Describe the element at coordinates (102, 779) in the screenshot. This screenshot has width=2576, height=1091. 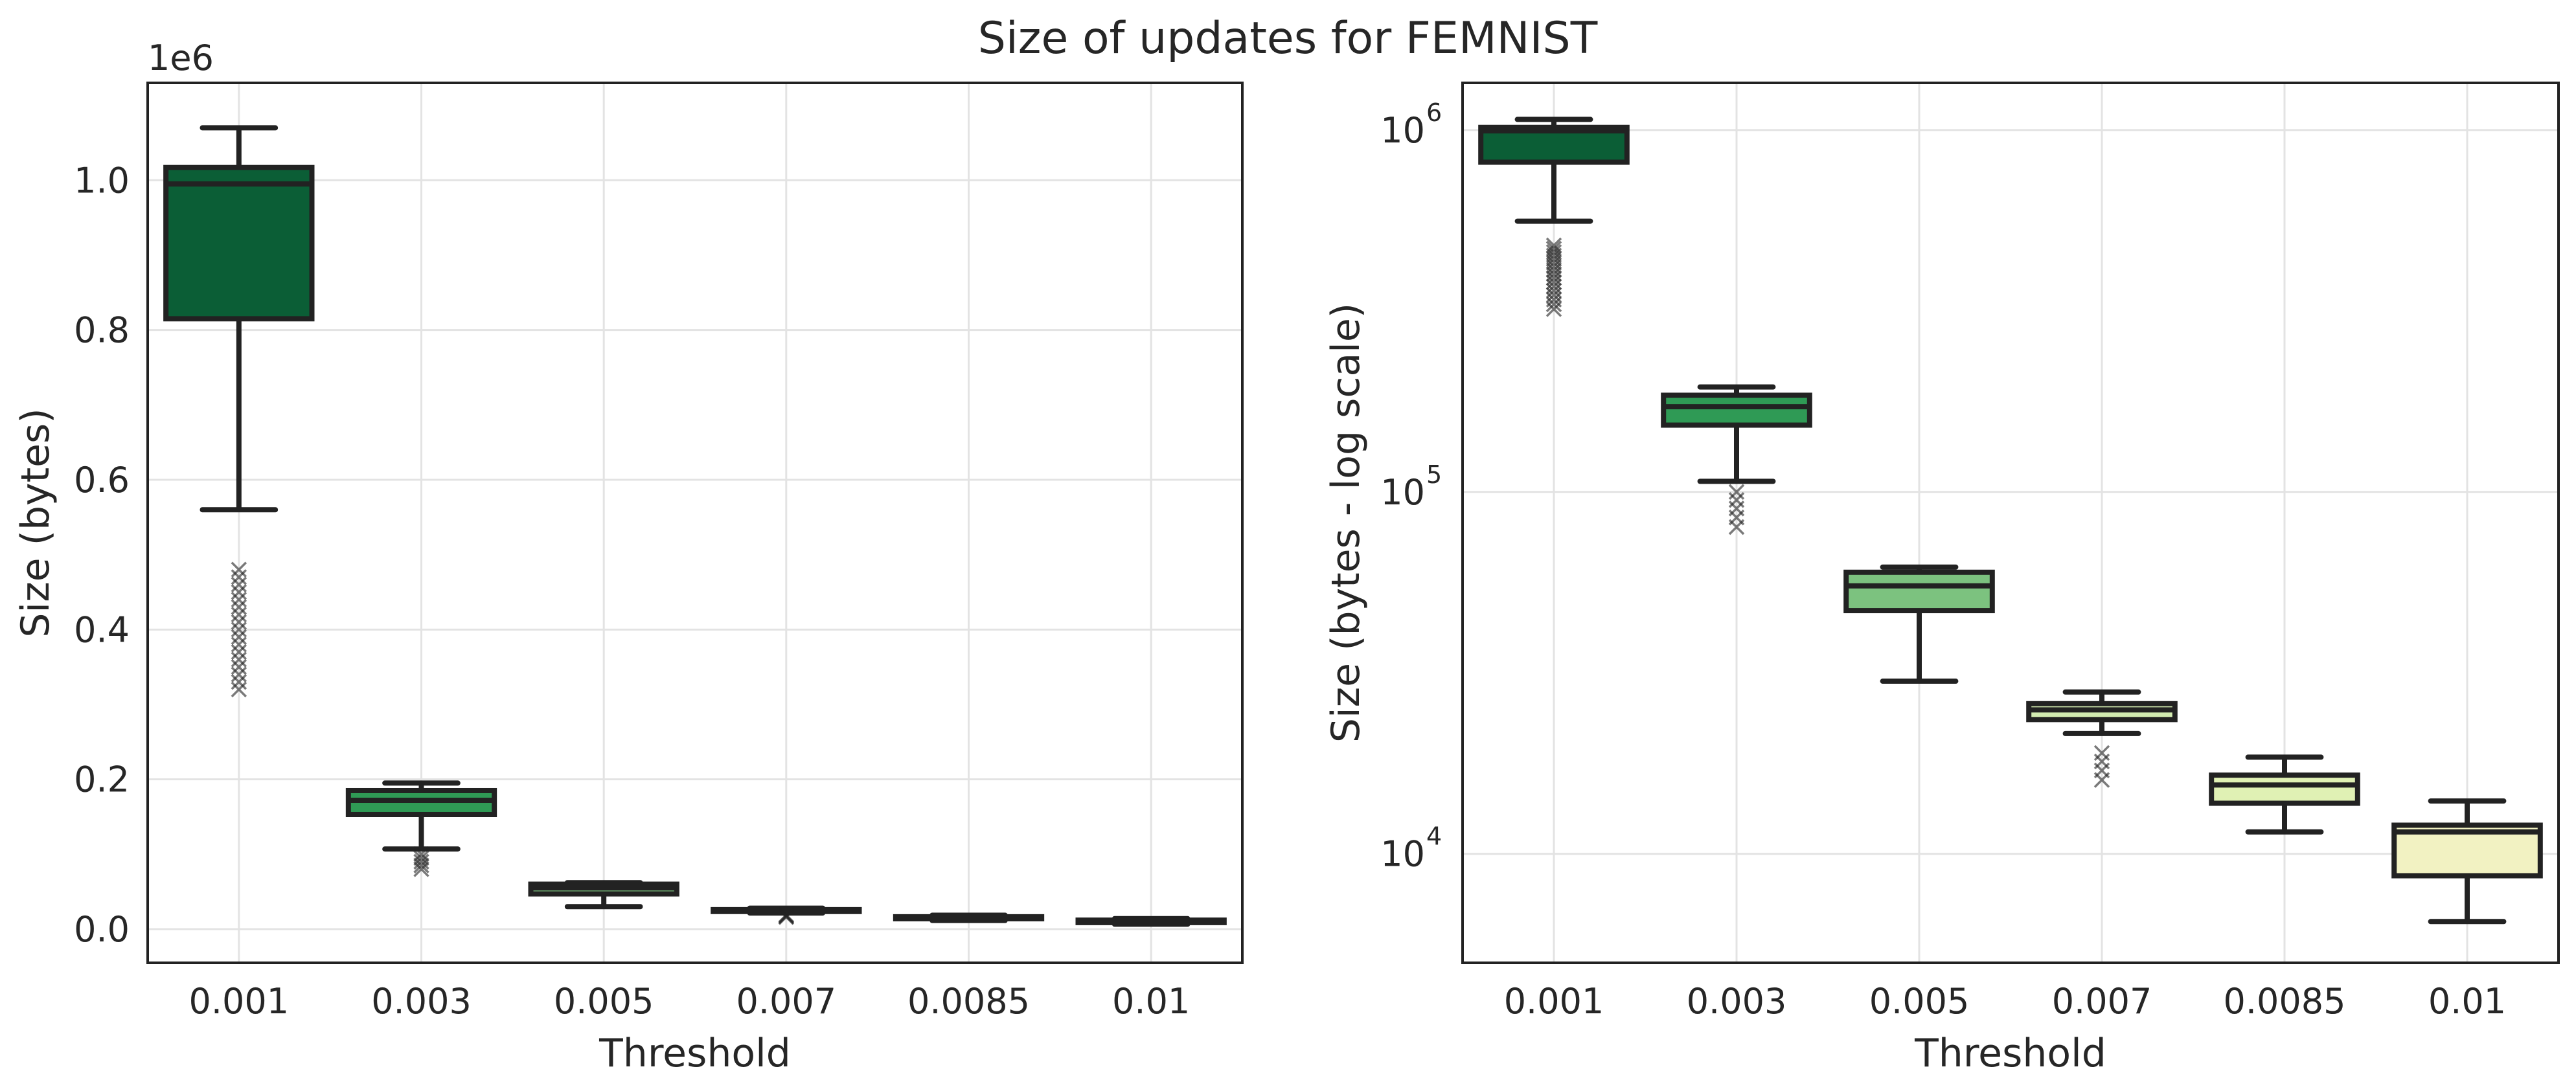
I see `y-tick-label: 0.2` at that location.